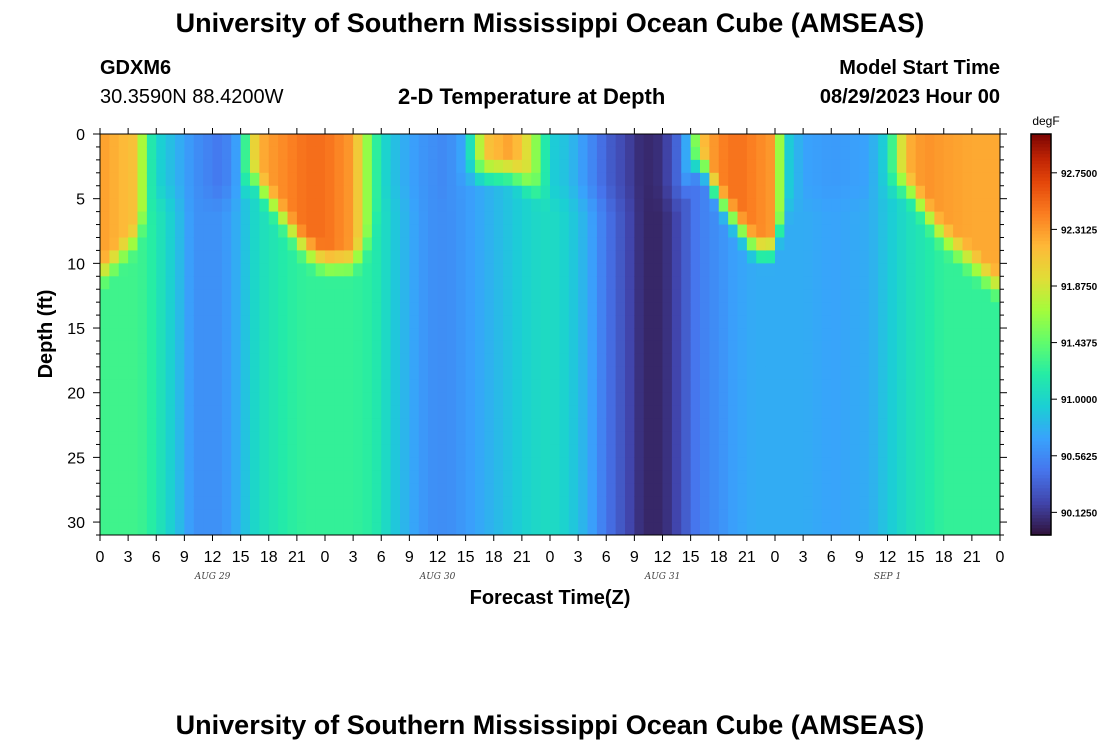 Image resolution: width=1100 pixels, height=750 pixels. Describe the element at coordinates (438, 557) in the screenshot. I see `x-tick-label: 12` at that location.